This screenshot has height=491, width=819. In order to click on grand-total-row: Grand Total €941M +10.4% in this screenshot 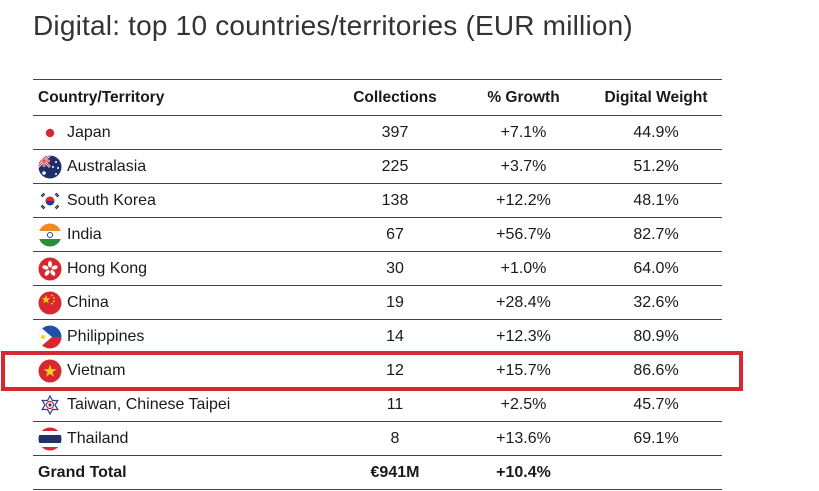, I will do `click(377, 472)`.